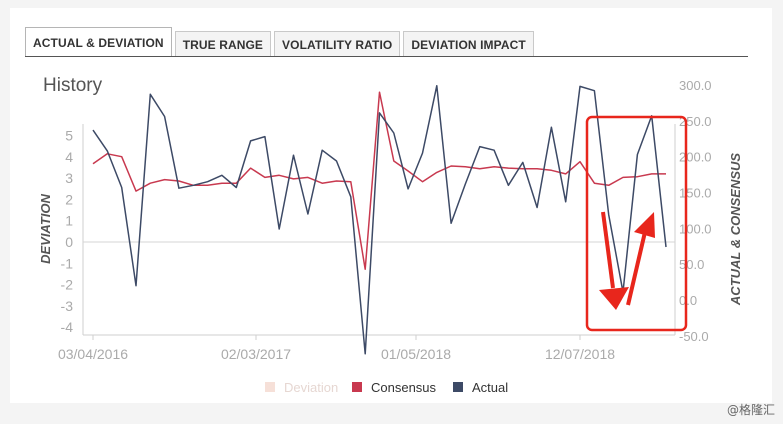  Describe the element at coordinates (67, 306) in the screenshot. I see `y-tick-label: -3` at that location.